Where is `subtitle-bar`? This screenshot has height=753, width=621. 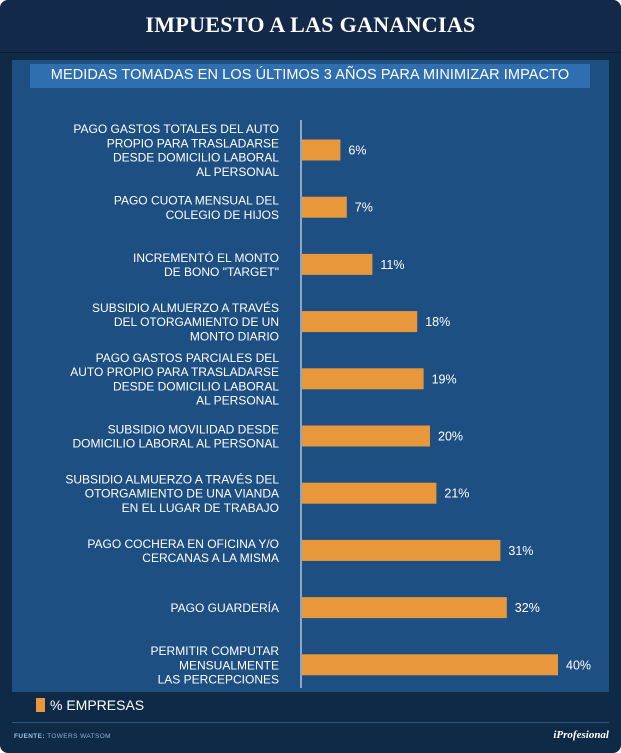
subtitle-bar is located at coordinates (310, 76).